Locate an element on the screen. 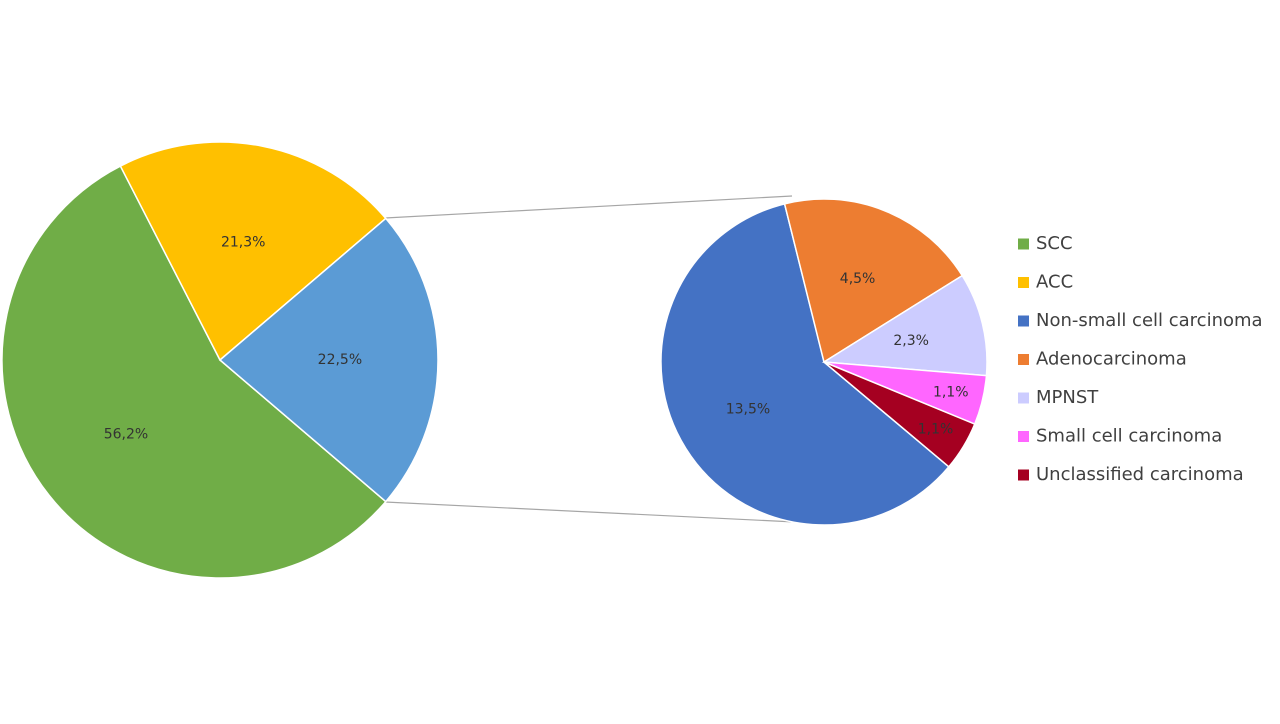 Image resolution: width=1280 pixels, height=724 pixels. data-label: 22,5% is located at coordinates (340, 360).